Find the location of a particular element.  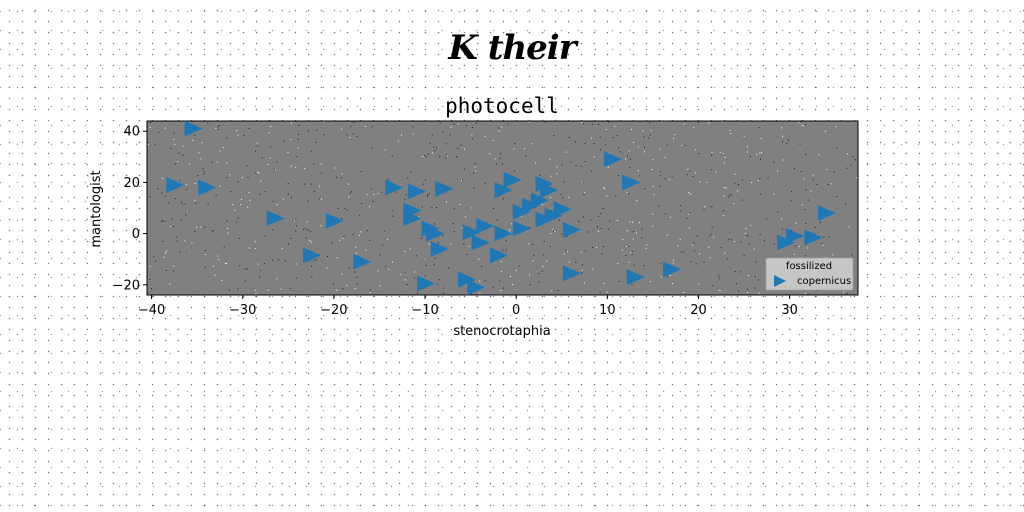

legend-marker is located at coordinates (780, 281).